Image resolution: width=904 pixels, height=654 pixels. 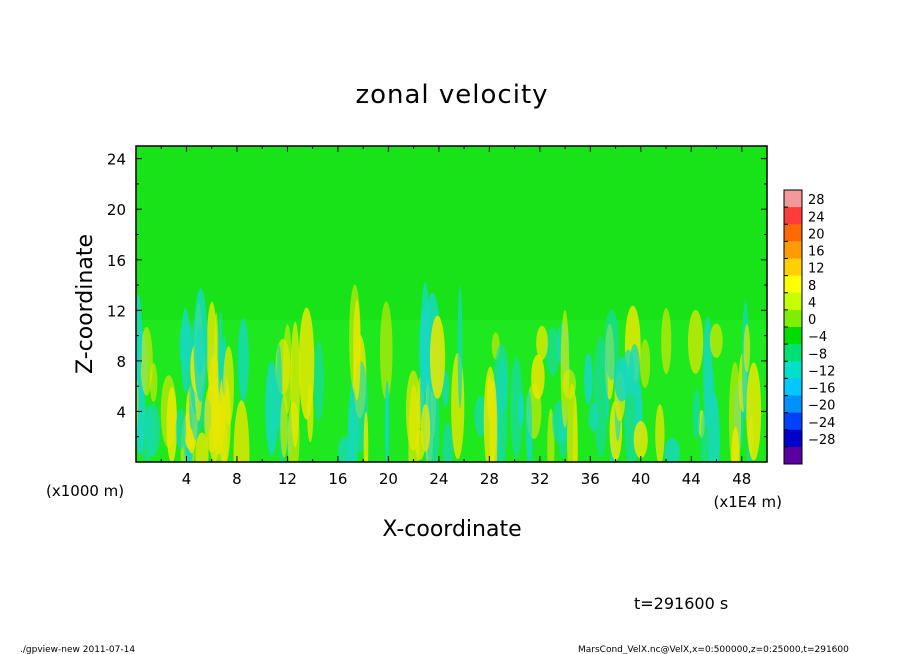 What do you see at coordinates (821, 406) in the screenshot?
I see `colorbar-label: −20` at bounding box center [821, 406].